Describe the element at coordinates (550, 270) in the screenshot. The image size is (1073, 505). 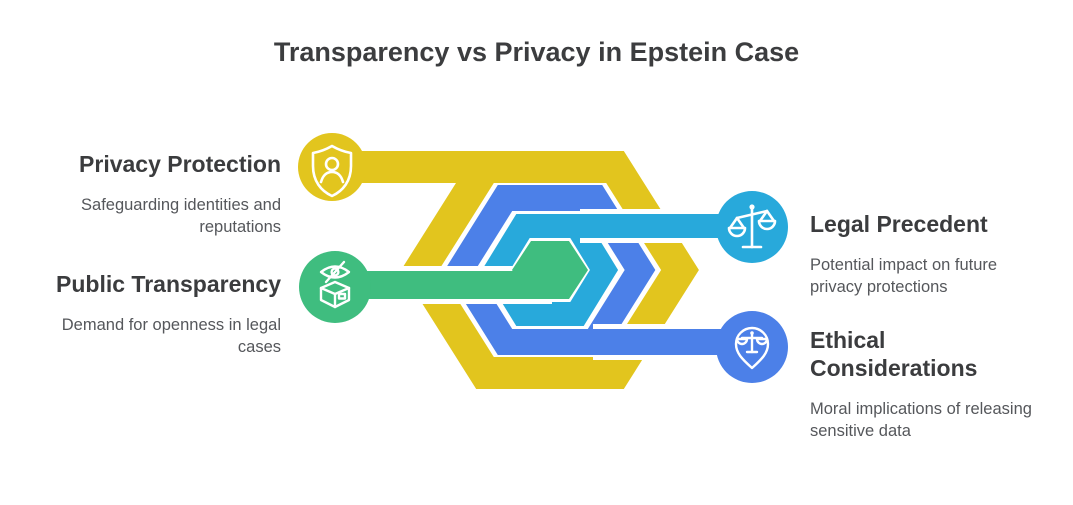
I see `center-green-hexagon` at that location.